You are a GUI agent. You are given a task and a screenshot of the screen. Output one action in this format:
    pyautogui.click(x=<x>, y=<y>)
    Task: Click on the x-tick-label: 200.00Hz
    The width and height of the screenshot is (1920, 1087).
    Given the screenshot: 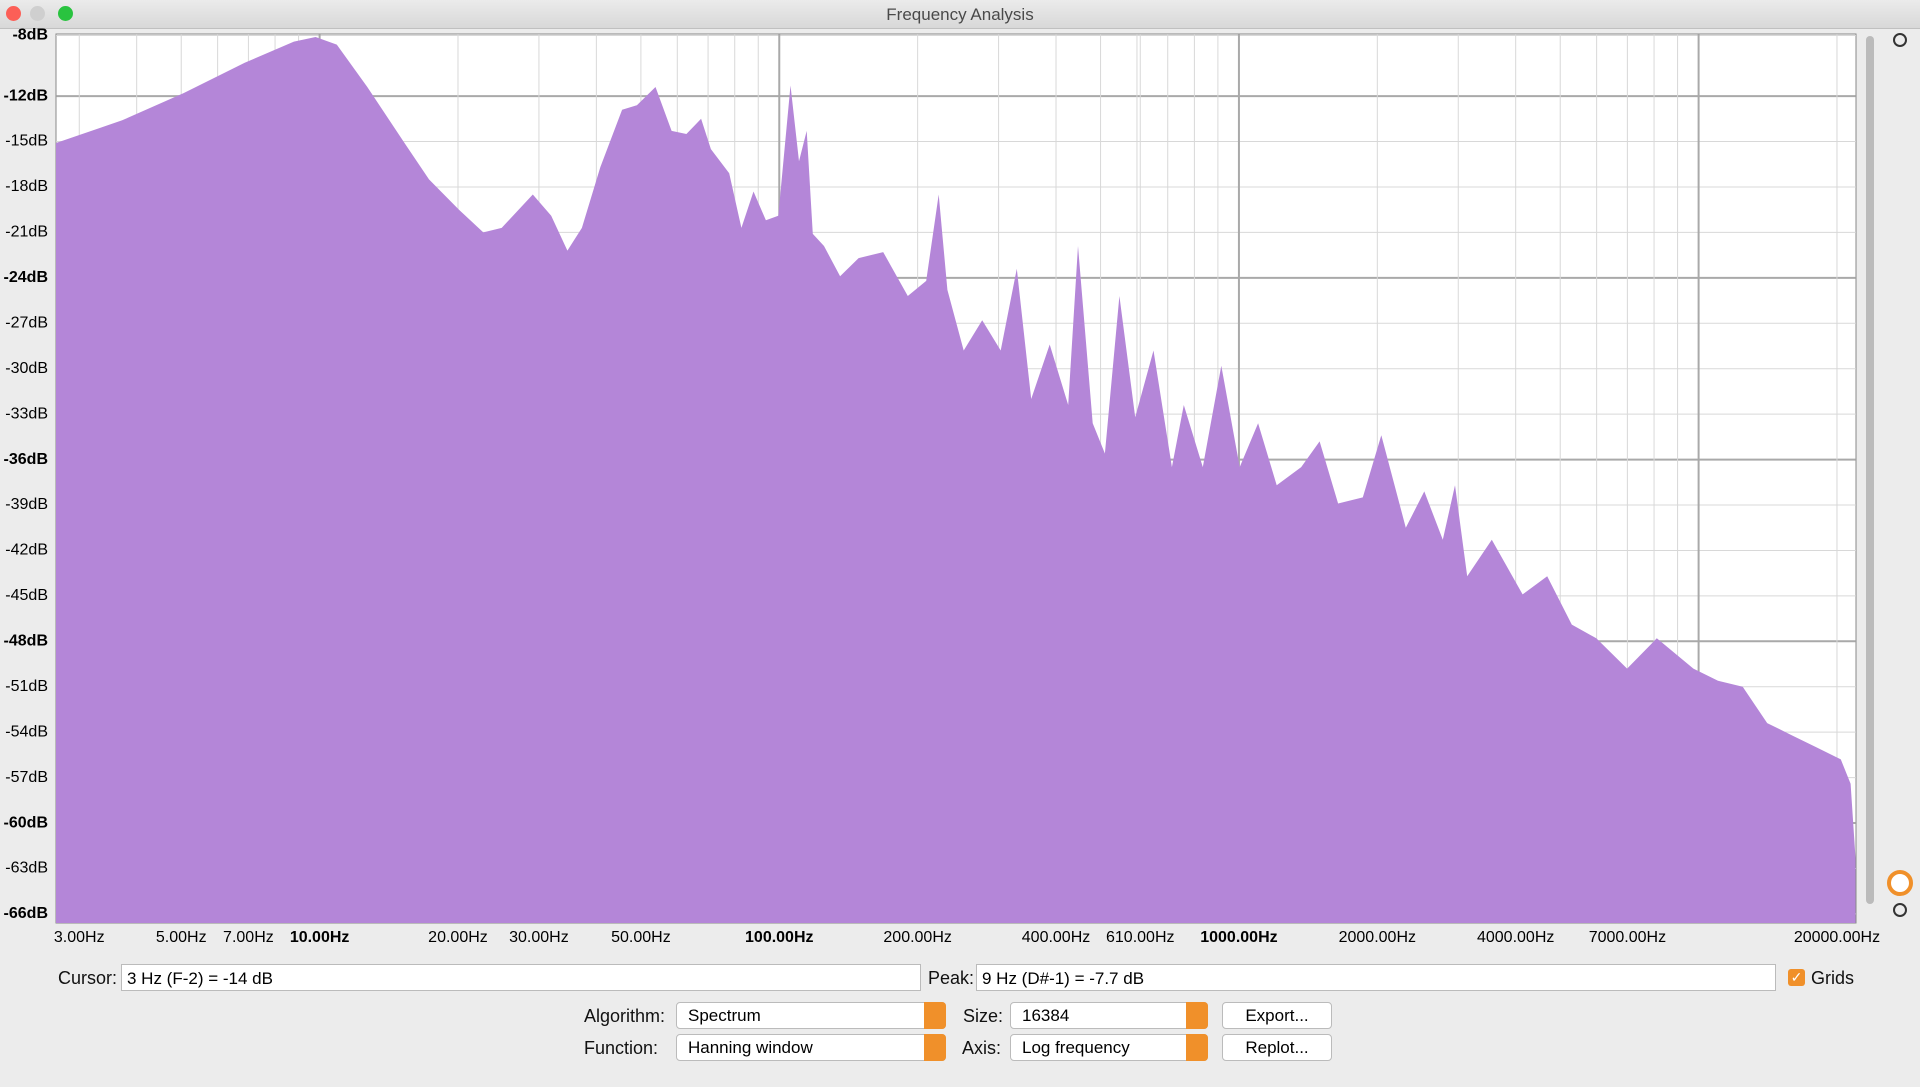 What is the action you would take?
    pyautogui.click(x=917, y=937)
    